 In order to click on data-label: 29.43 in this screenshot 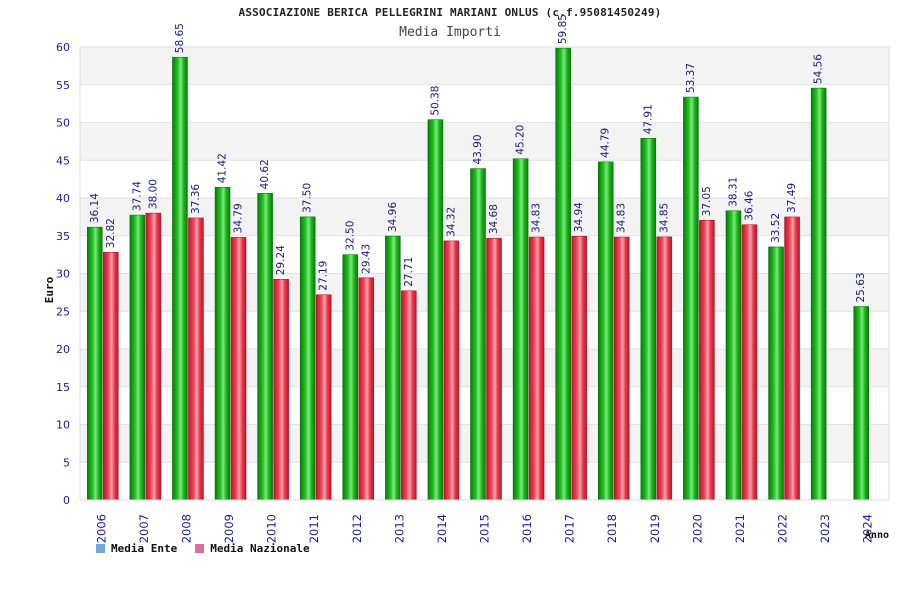, I will do `click(366, 259)`.